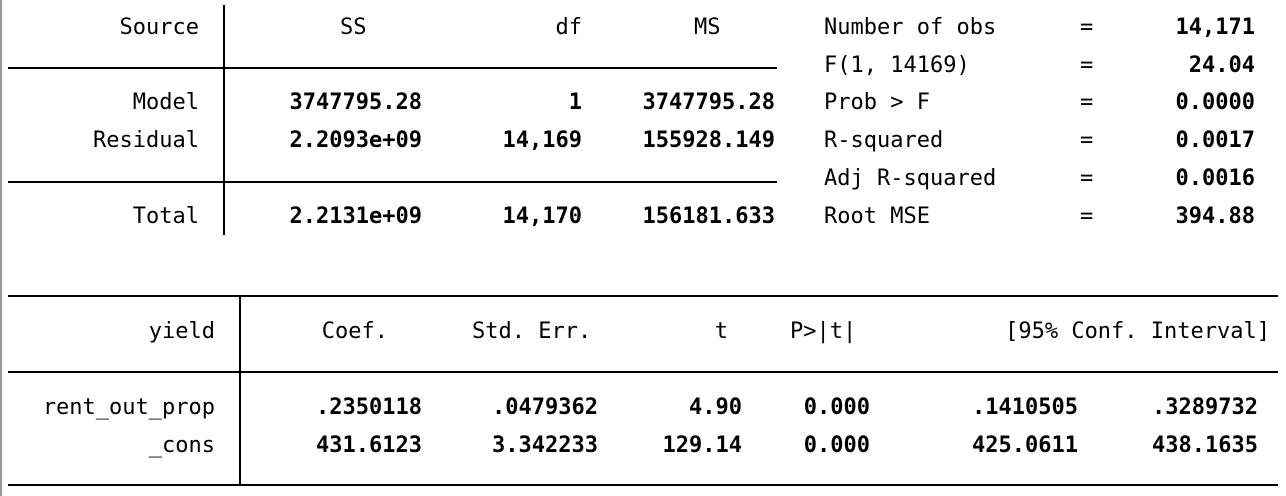  What do you see at coordinates (159, 27) in the screenshot?
I see `anova-header-source: Source` at bounding box center [159, 27].